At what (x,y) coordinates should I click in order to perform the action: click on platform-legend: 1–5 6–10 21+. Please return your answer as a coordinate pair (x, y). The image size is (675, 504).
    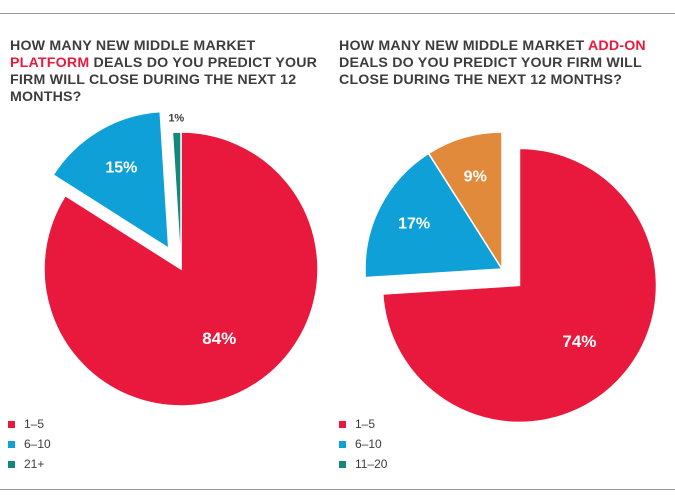
    Looking at the image, I should click on (29, 444).